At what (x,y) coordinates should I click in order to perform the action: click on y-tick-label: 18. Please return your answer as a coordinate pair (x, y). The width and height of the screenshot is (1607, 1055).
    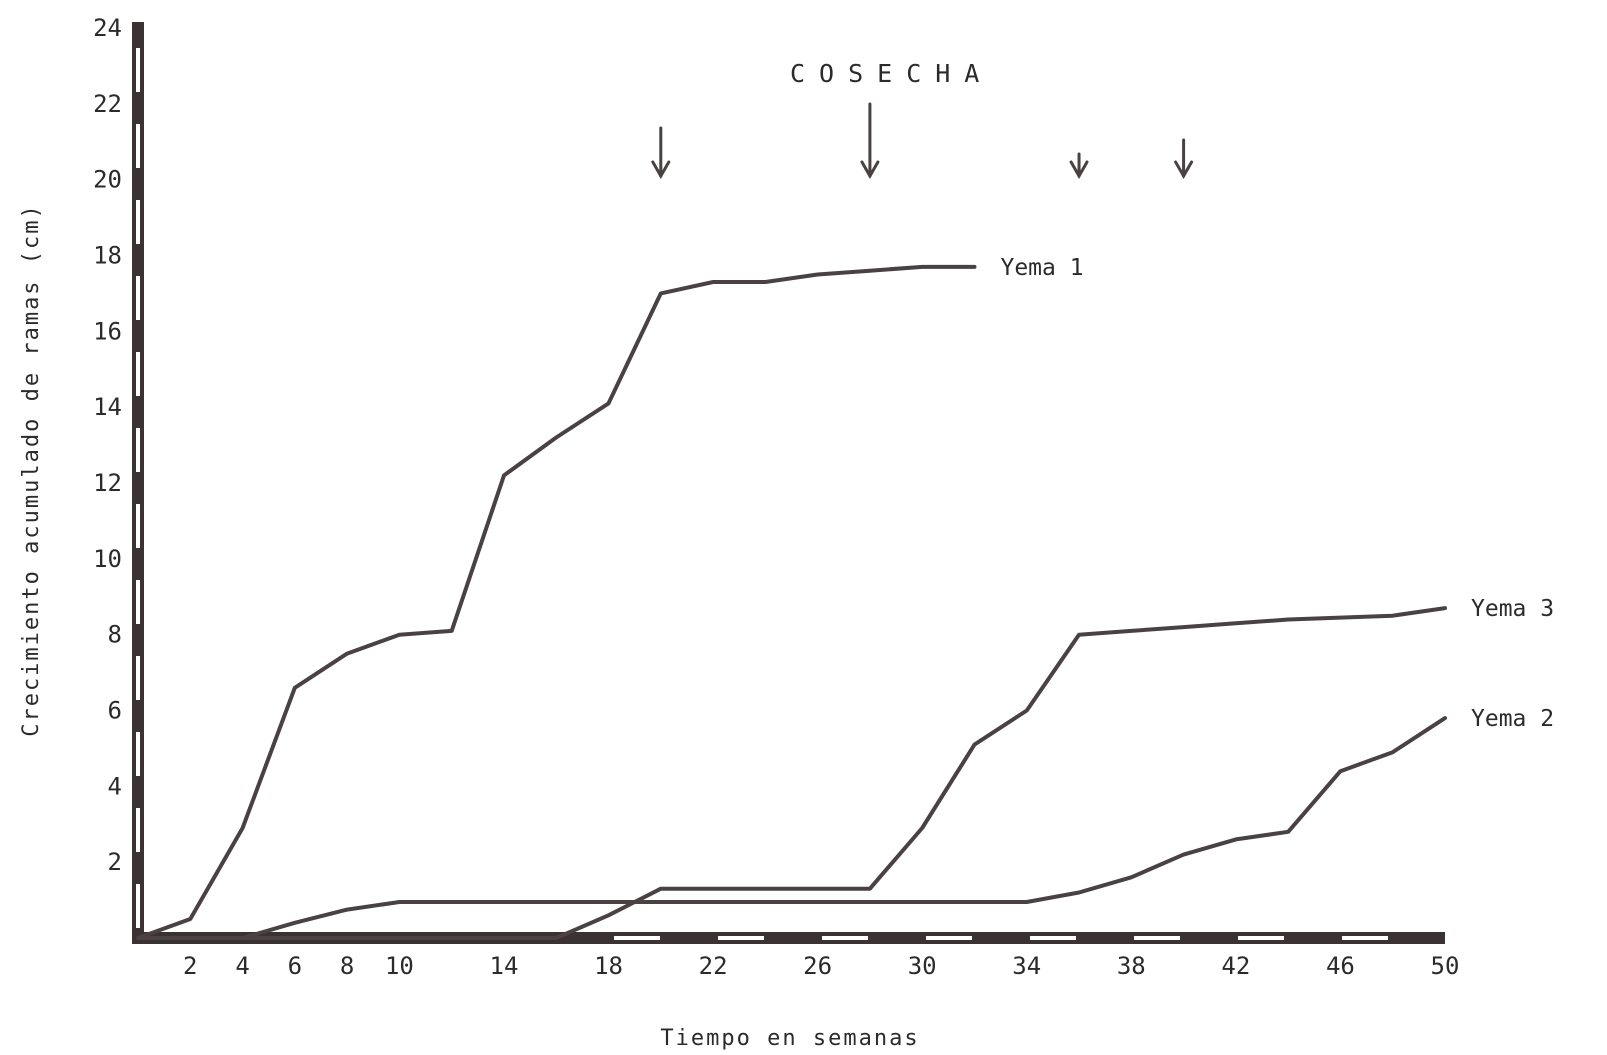
    Looking at the image, I should click on (107, 256).